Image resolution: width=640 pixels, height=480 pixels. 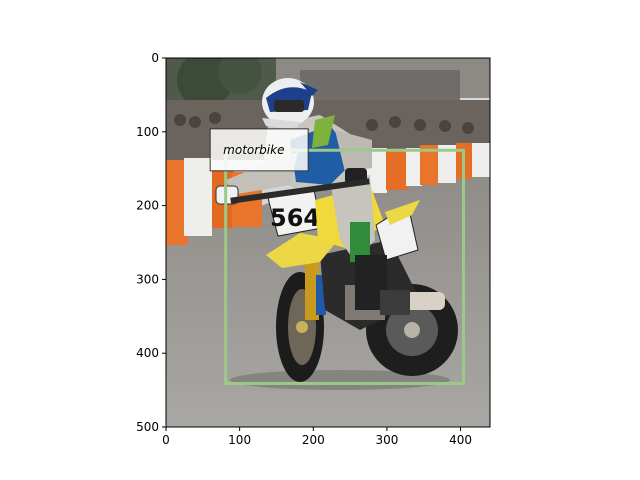 I want to click on detection-label-background, so click(x=259, y=150).